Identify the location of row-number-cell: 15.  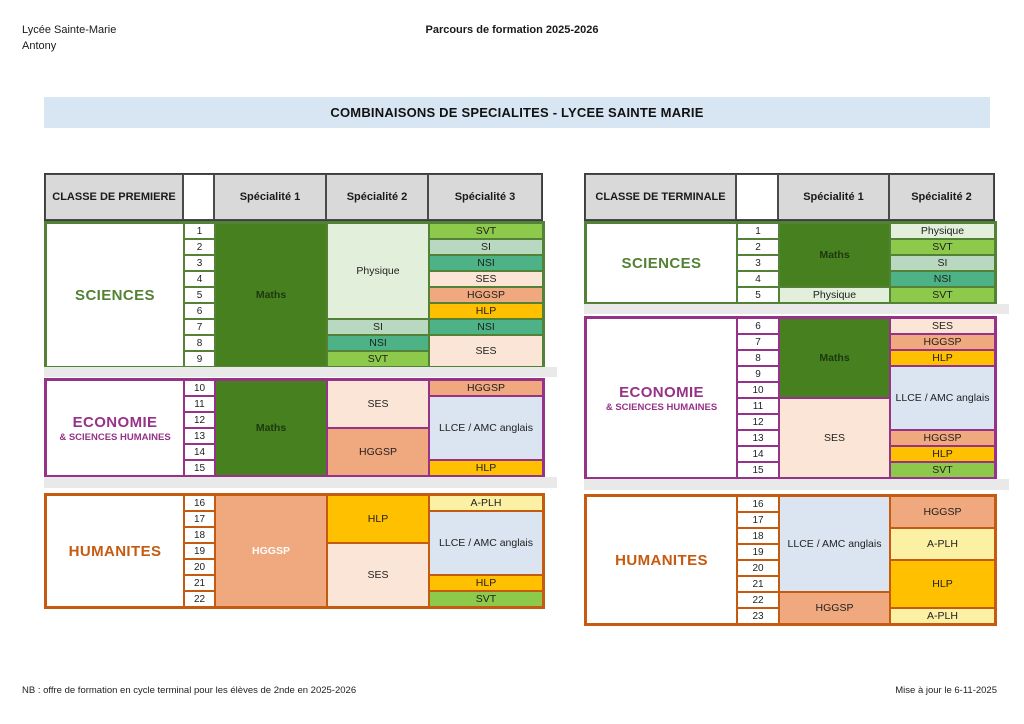
(199, 468).